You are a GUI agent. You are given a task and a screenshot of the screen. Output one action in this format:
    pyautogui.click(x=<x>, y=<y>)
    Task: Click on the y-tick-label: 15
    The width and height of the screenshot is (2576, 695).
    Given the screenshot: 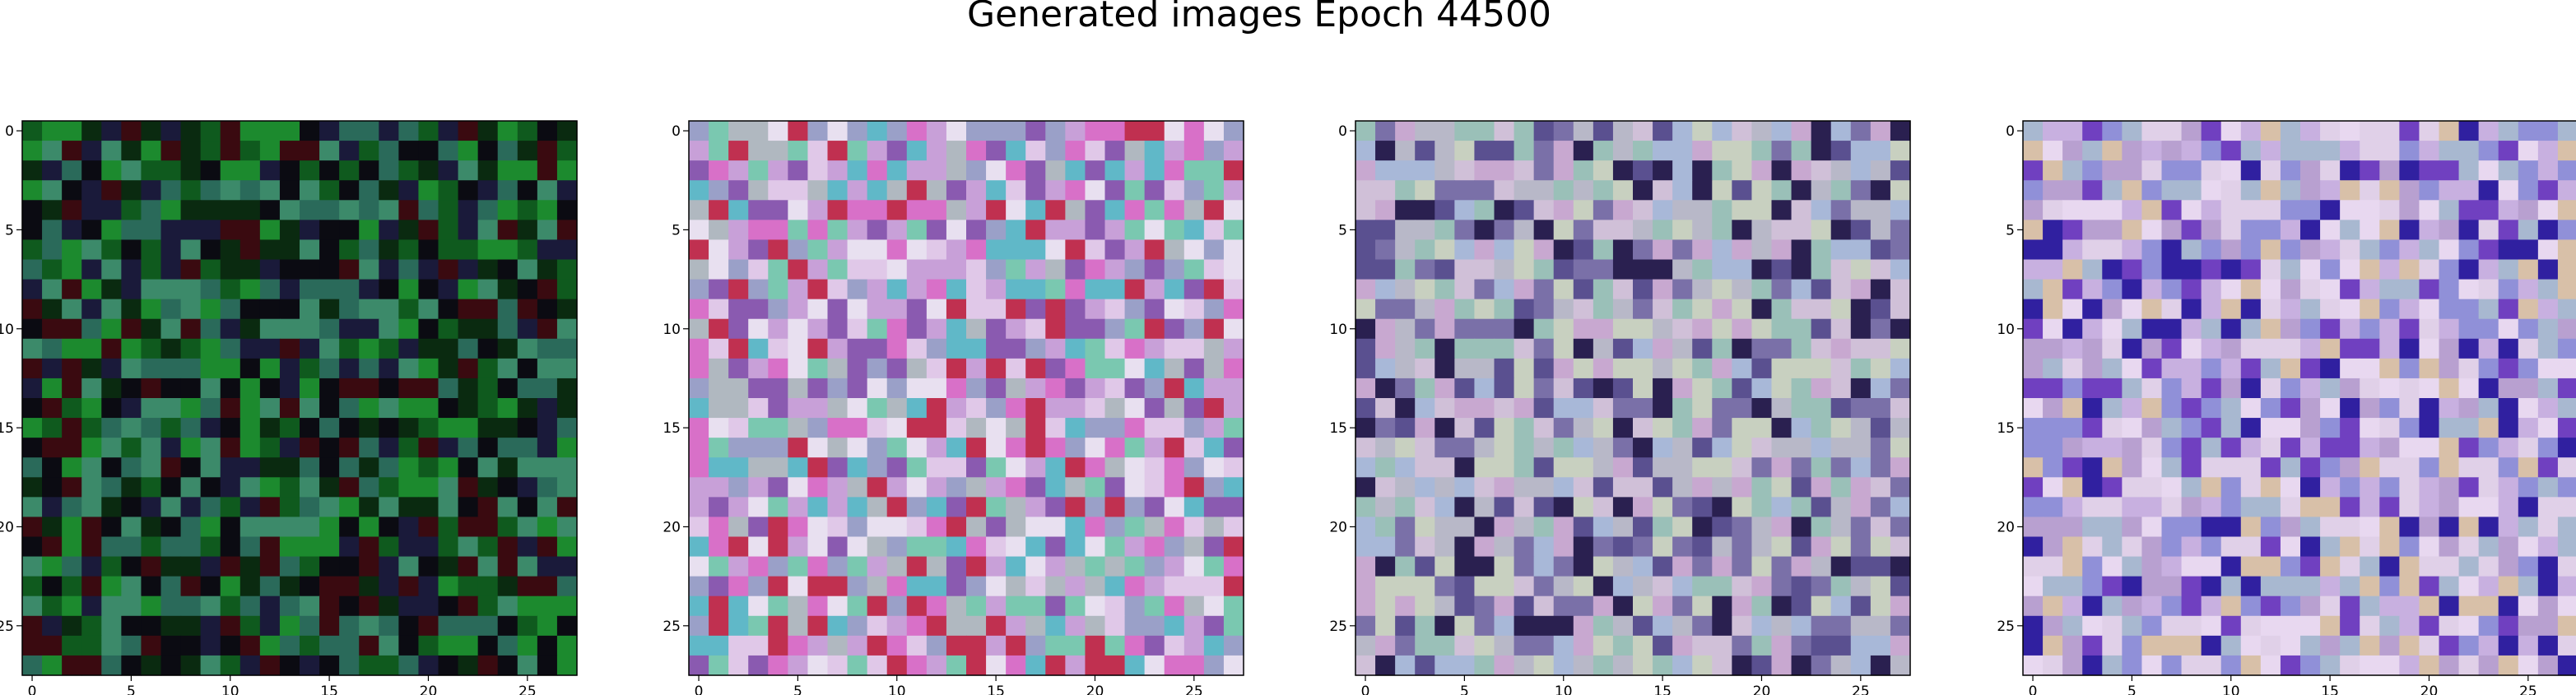 What is the action you would take?
    pyautogui.click(x=7, y=428)
    